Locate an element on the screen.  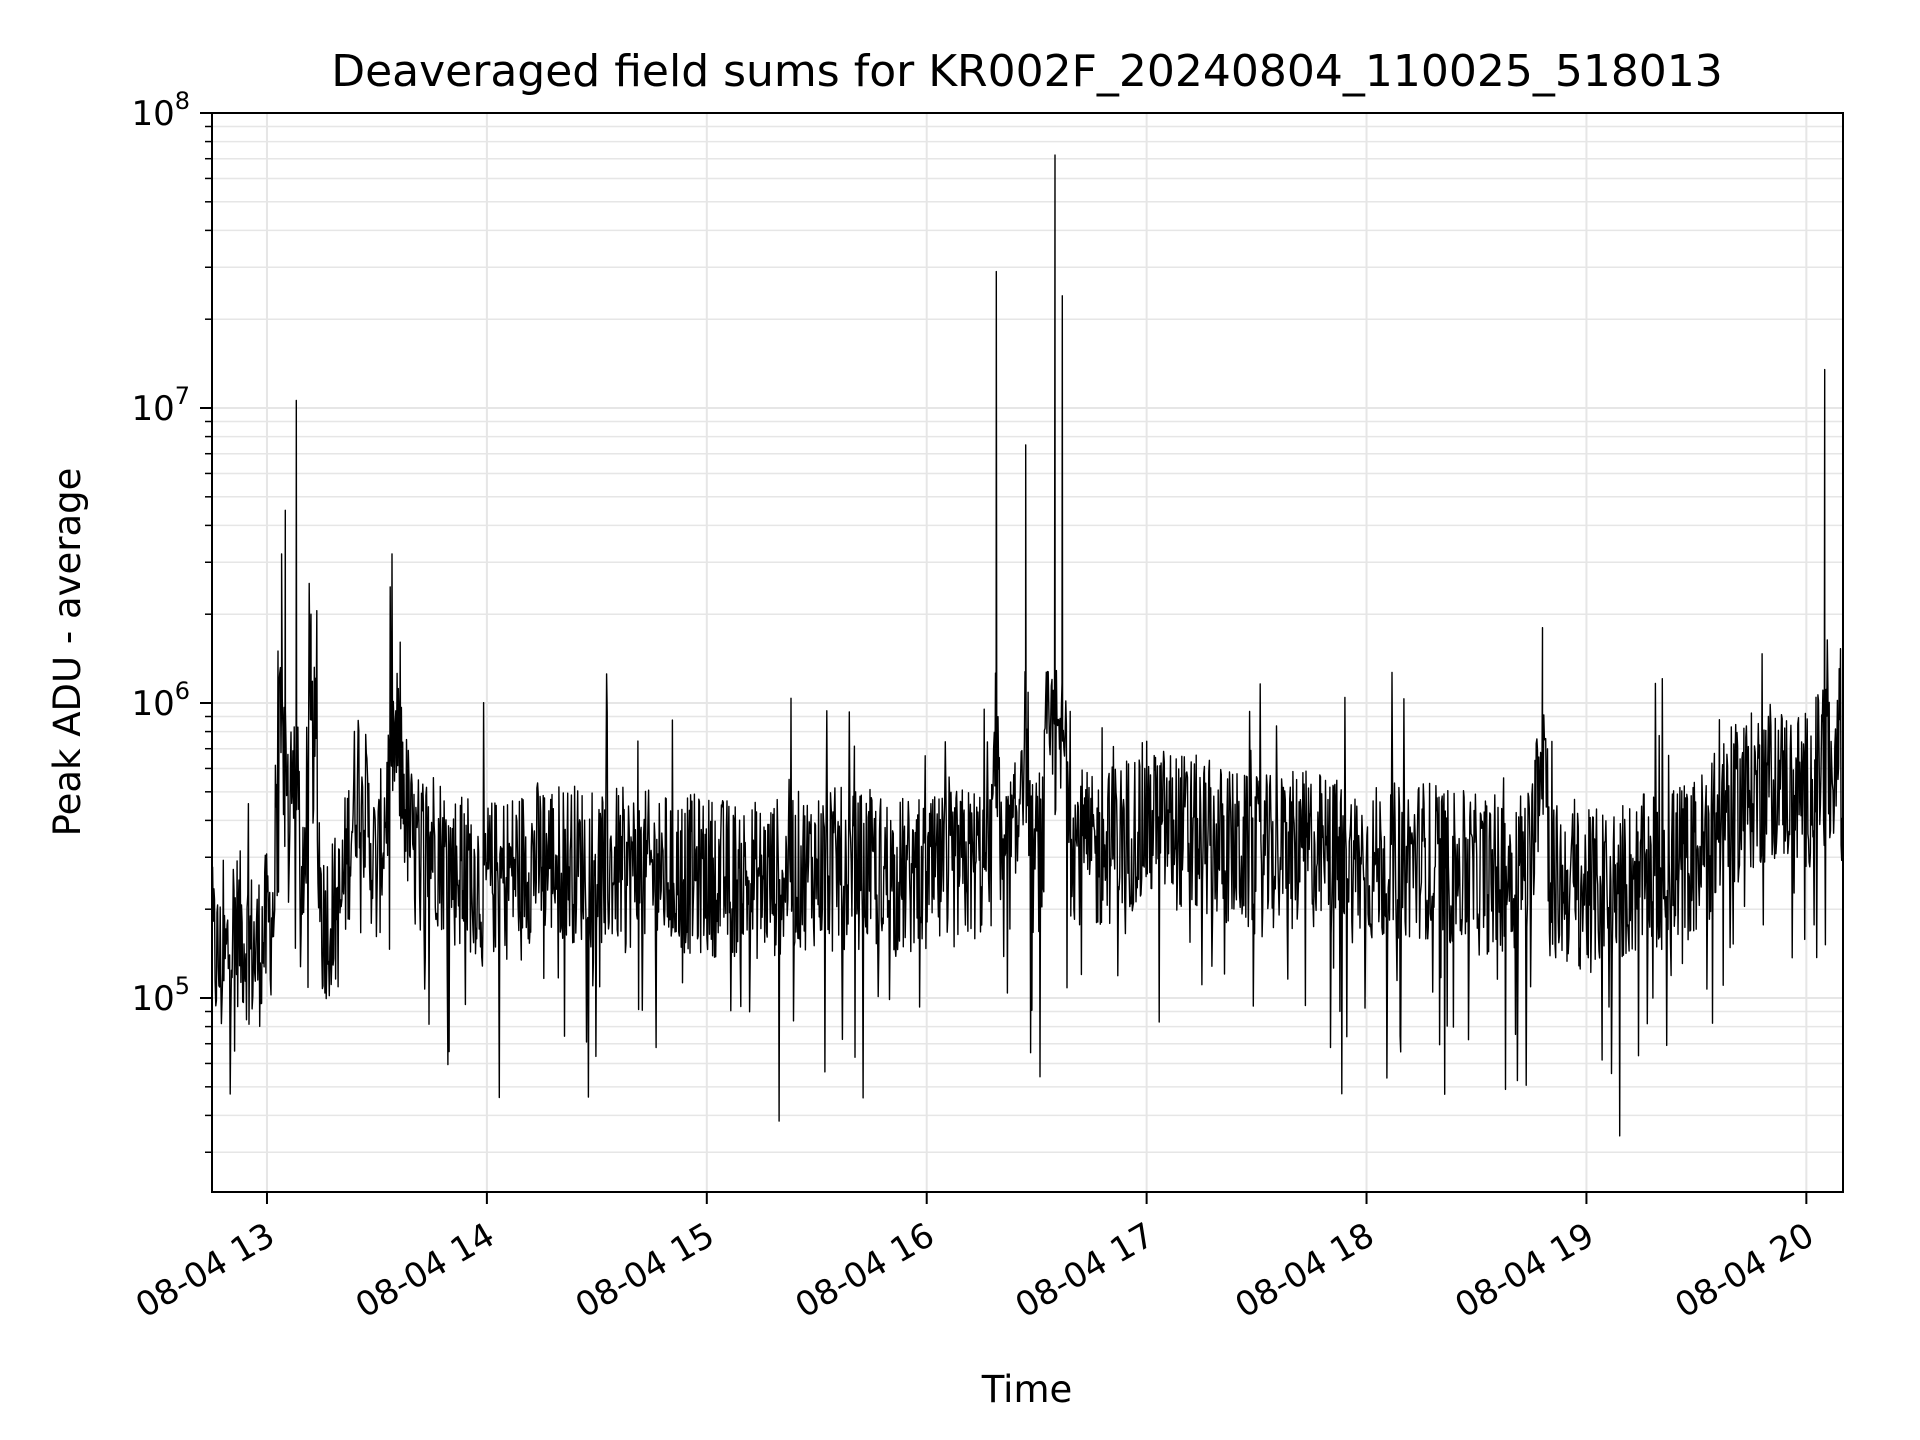
x-axis-label: Time is located at coordinates (1027, 1389).